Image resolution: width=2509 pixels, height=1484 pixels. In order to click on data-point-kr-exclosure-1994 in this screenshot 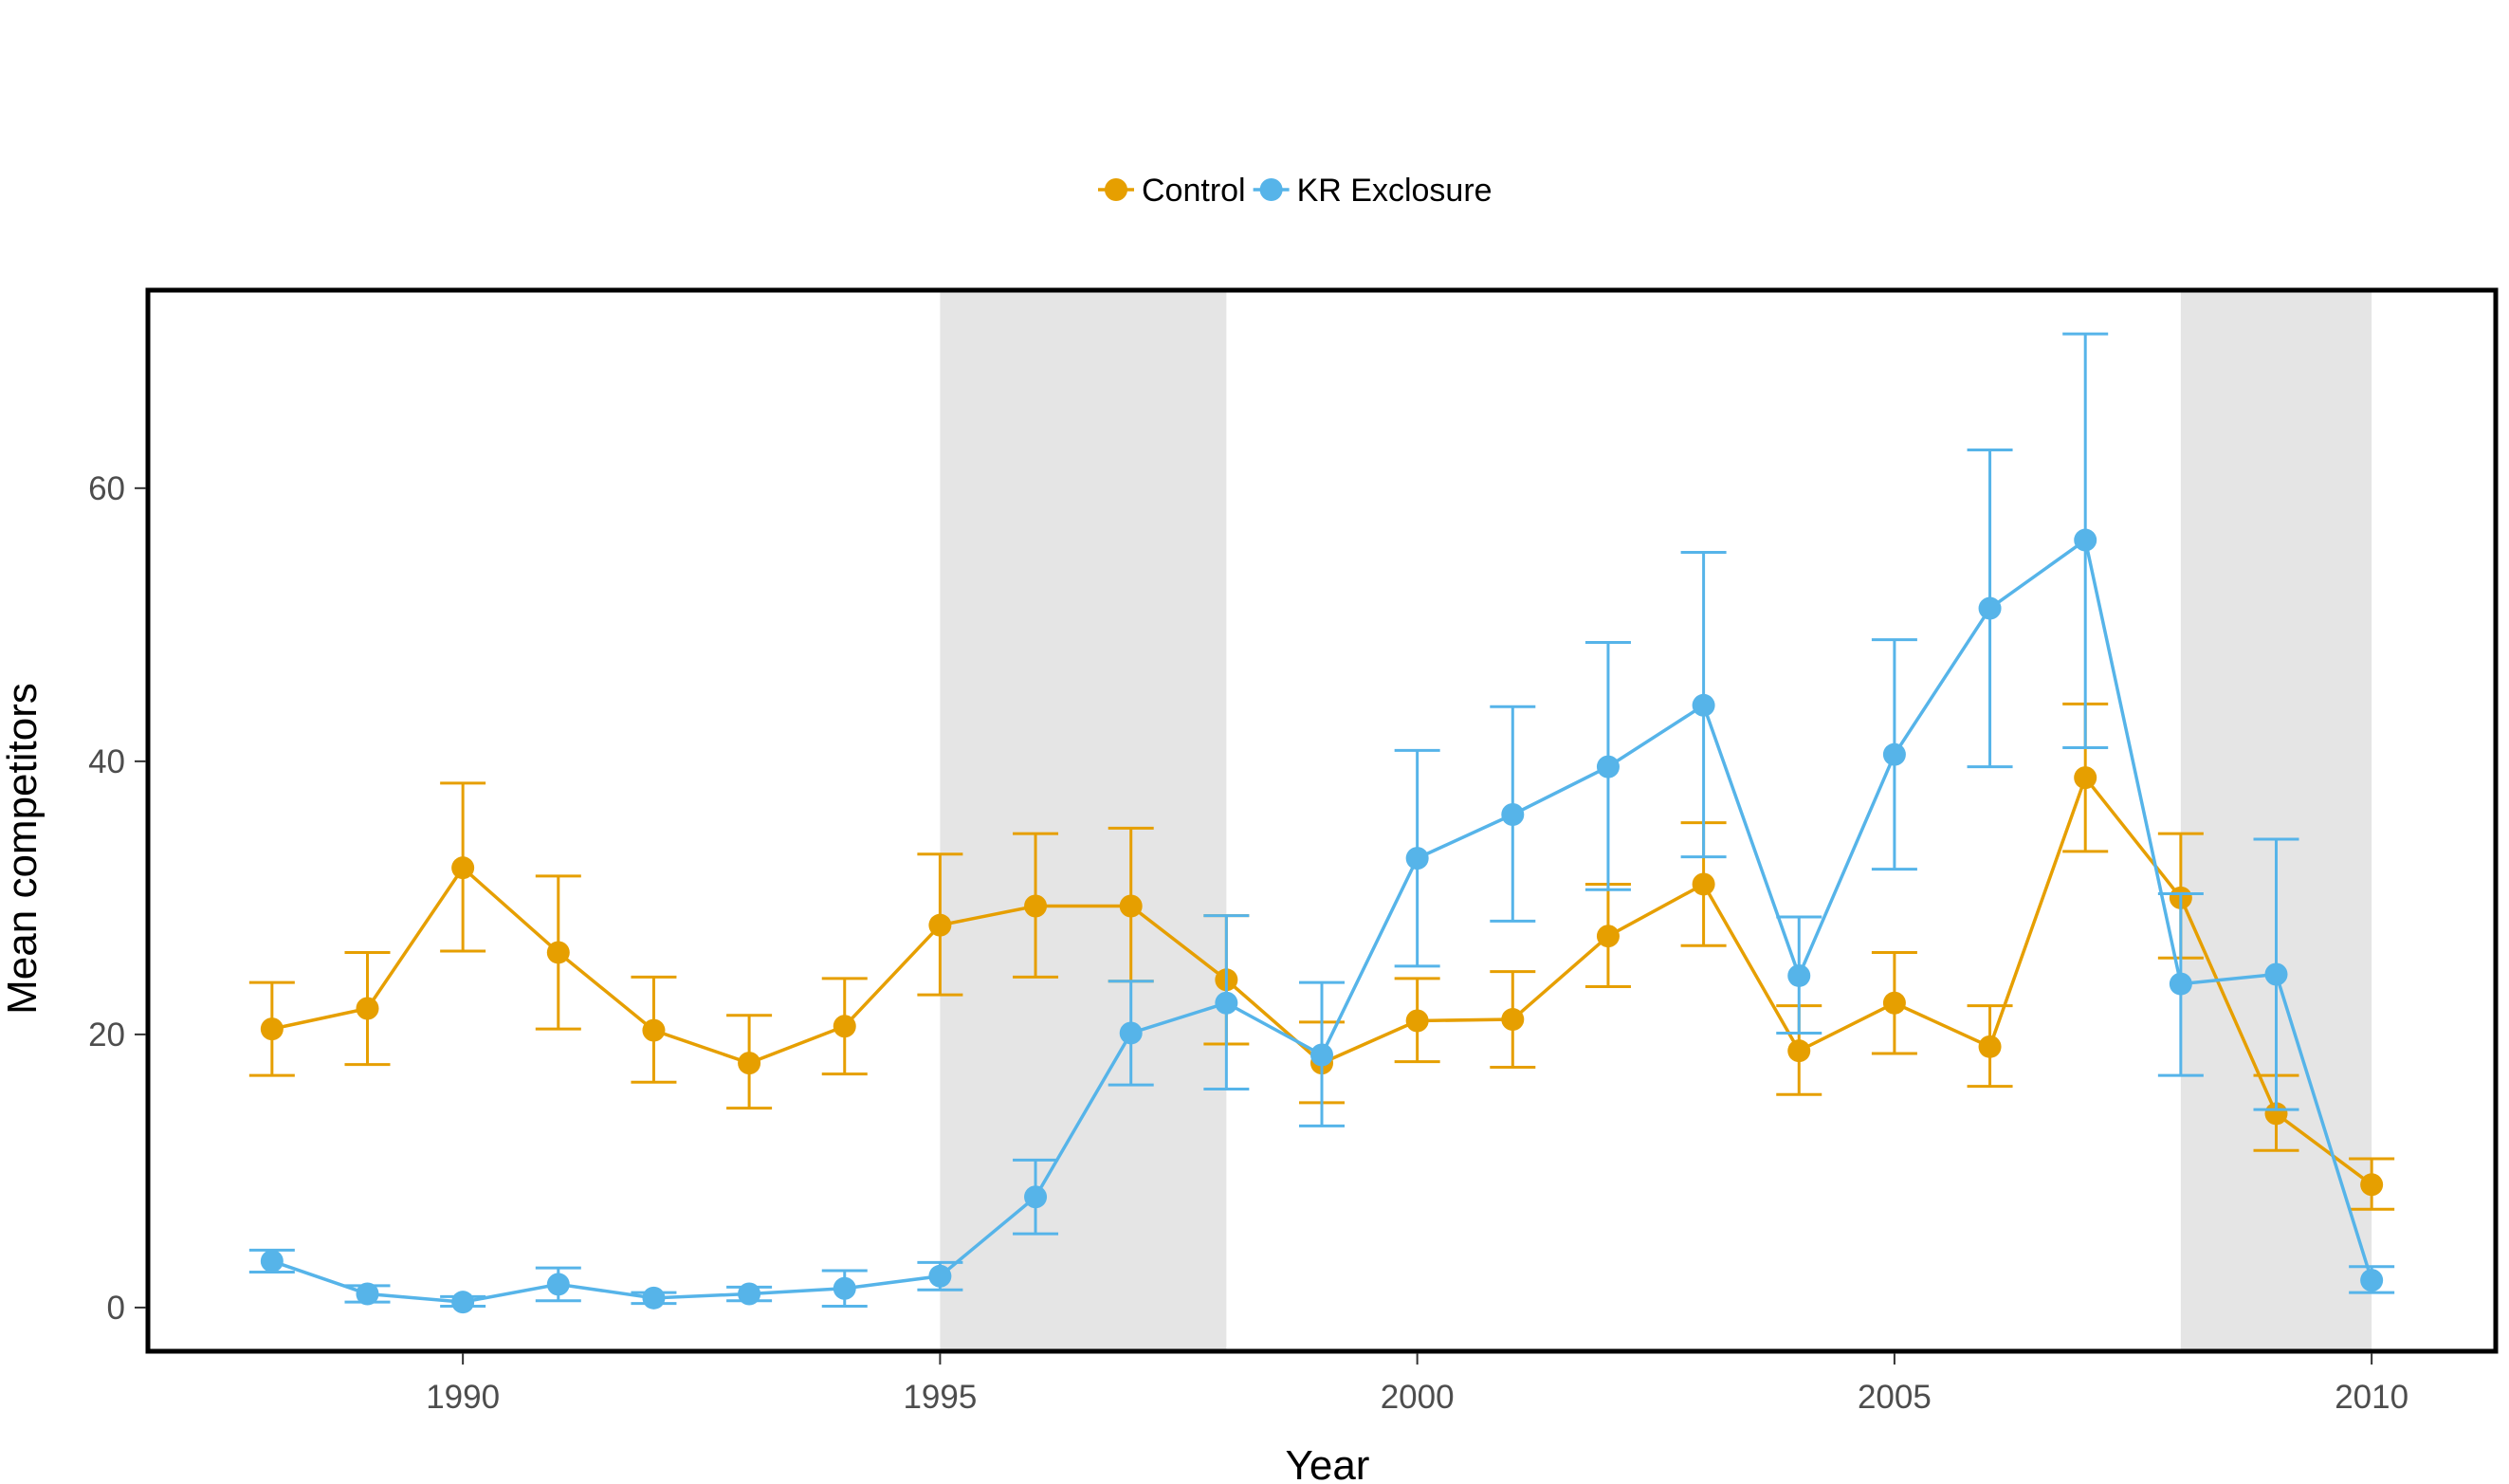, I will do `click(844, 1288)`.